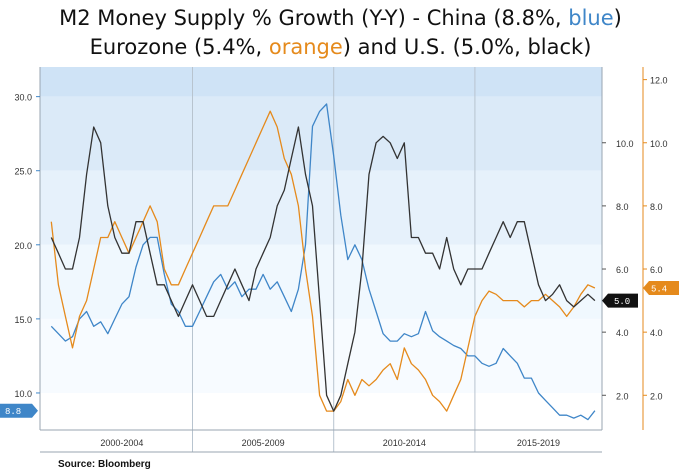  Describe the element at coordinates (622, 207) in the screenshot. I see `right-tick-label: 8.0` at that location.